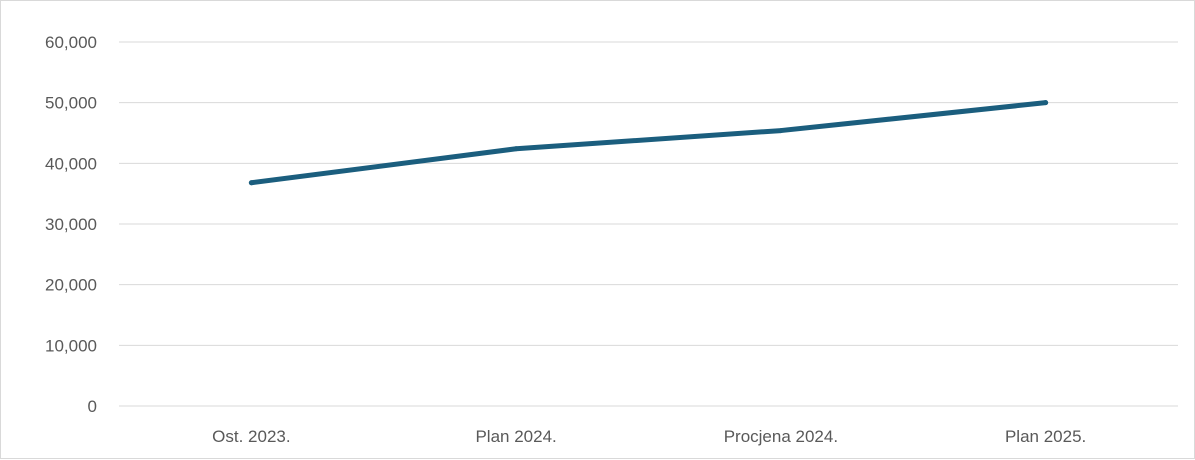 Image resolution: width=1195 pixels, height=460 pixels. I want to click on x-tick-label: Plan 2025., so click(1045, 436).